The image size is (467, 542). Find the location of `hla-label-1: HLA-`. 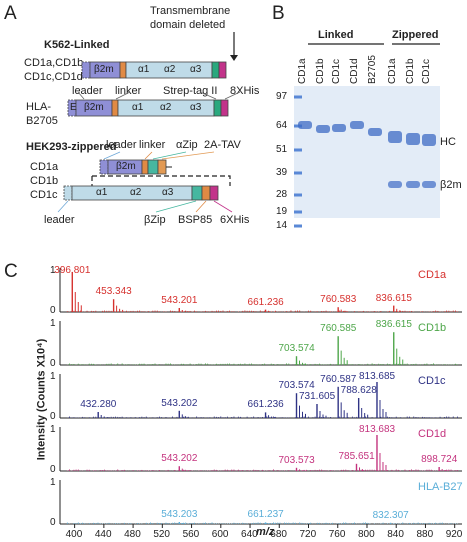

hla-label-1: HLA- is located at coordinates (39, 107).